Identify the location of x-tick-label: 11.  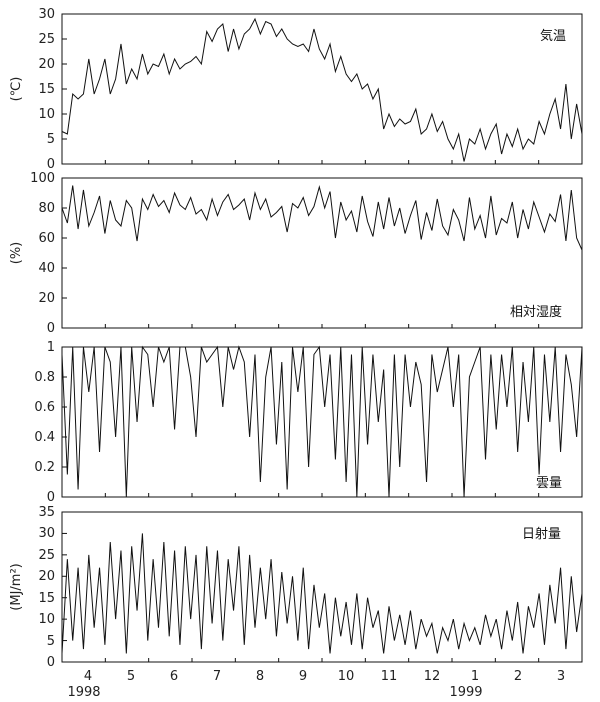
(389, 676).